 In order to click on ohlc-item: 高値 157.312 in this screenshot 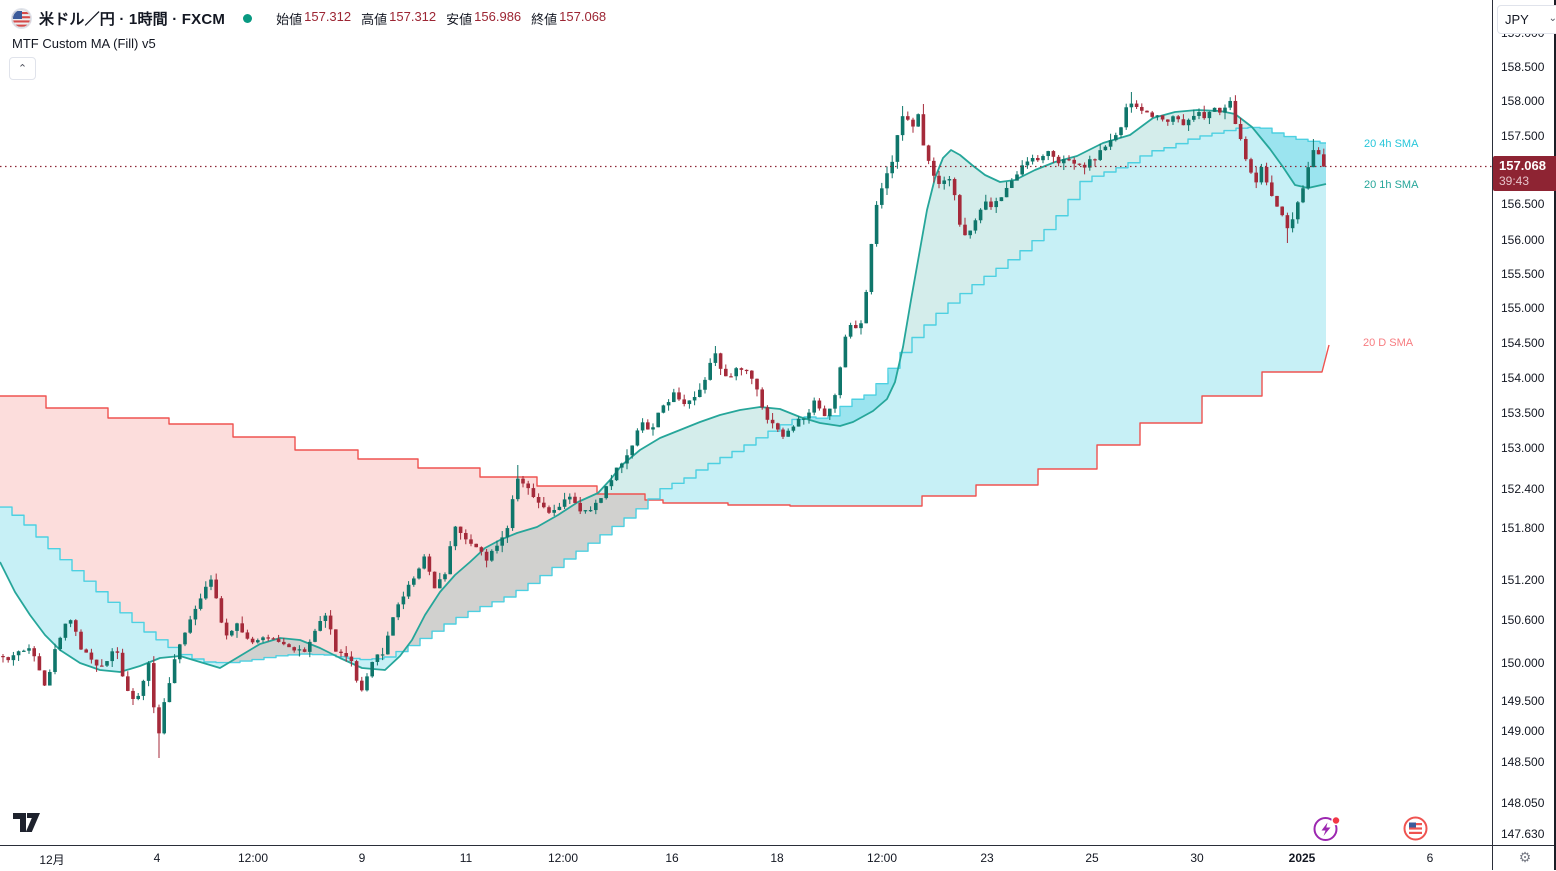, I will do `click(398, 18)`.